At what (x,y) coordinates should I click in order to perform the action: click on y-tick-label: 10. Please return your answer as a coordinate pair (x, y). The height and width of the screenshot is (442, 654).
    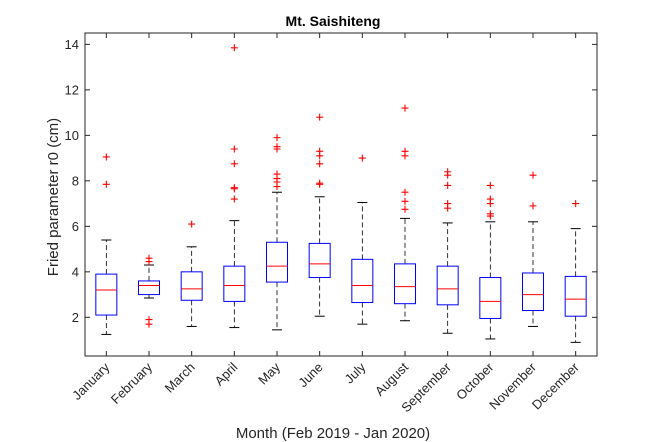
    Looking at the image, I should click on (72, 135).